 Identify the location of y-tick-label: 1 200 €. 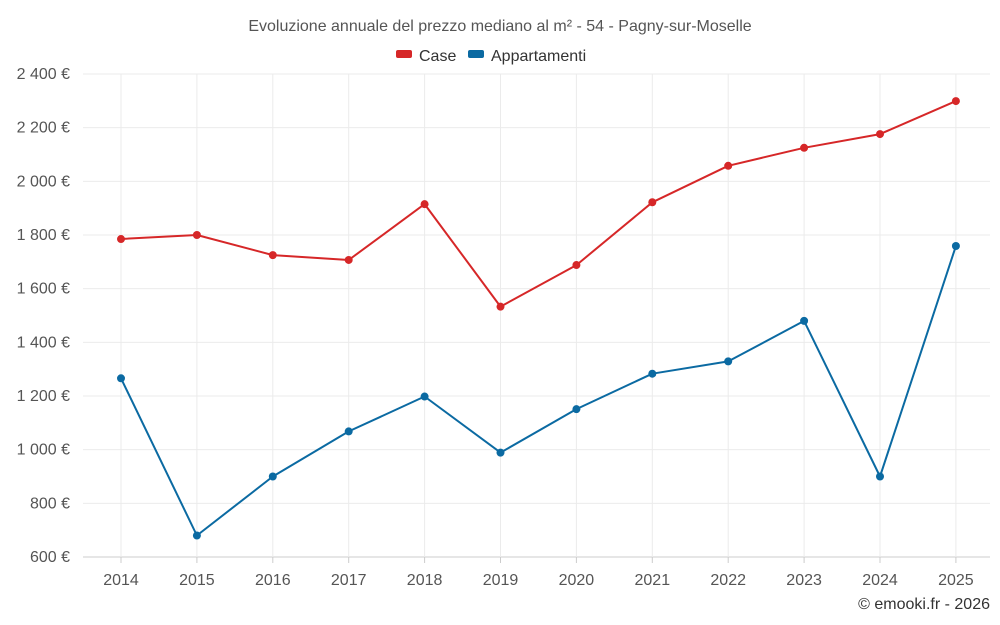
(43, 396).